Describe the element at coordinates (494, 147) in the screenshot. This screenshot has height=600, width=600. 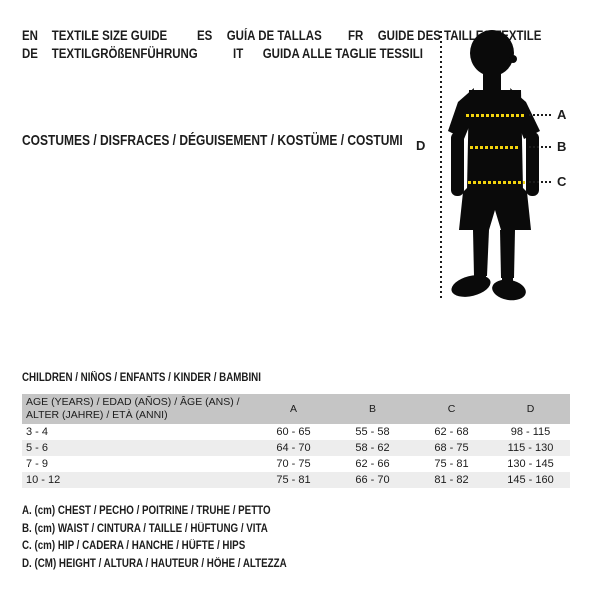
I see `waist-line-yellow` at that location.